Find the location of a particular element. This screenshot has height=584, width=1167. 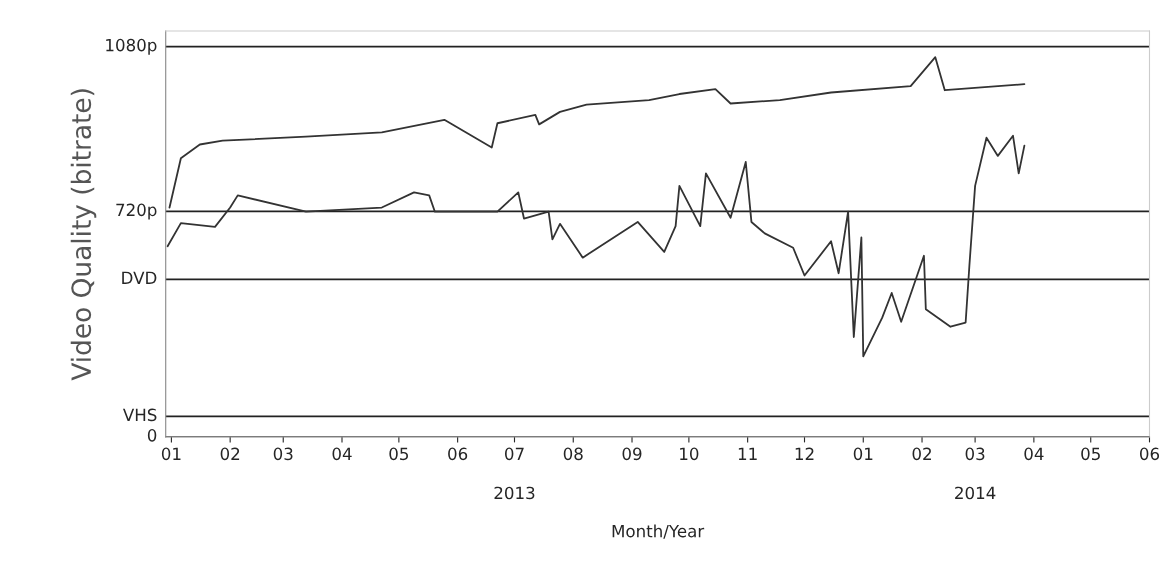

x-tick-label: 12 is located at coordinates (804, 453).